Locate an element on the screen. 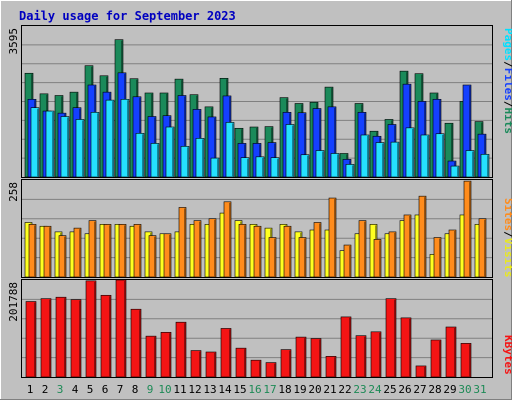  bar-sites-day-24-body is located at coordinates (377, 258).